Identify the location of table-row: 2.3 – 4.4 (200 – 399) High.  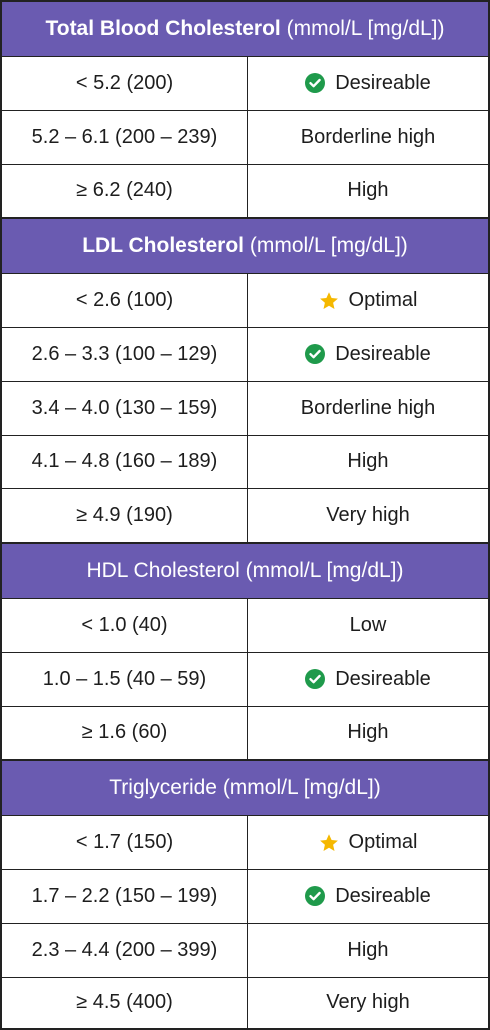
(245, 950).